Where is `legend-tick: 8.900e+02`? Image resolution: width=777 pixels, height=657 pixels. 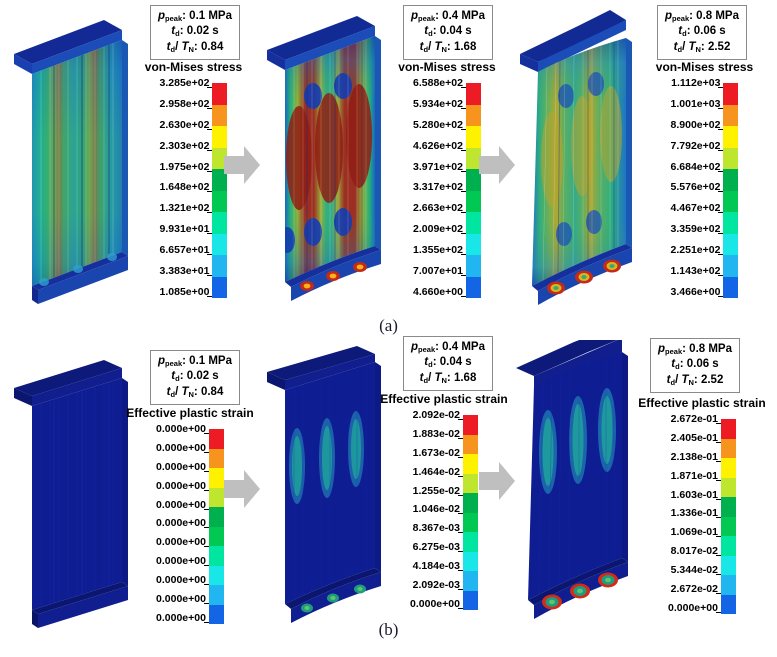
legend-tick: 8.900e+02 is located at coordinates (697, 124).